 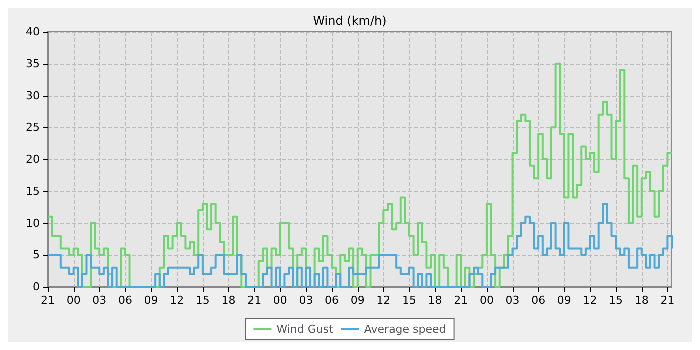 What do you see at coordinates (33, 223) in the screenshot?
I see `y-tick-label: 10` at bounding box center [33, 223].